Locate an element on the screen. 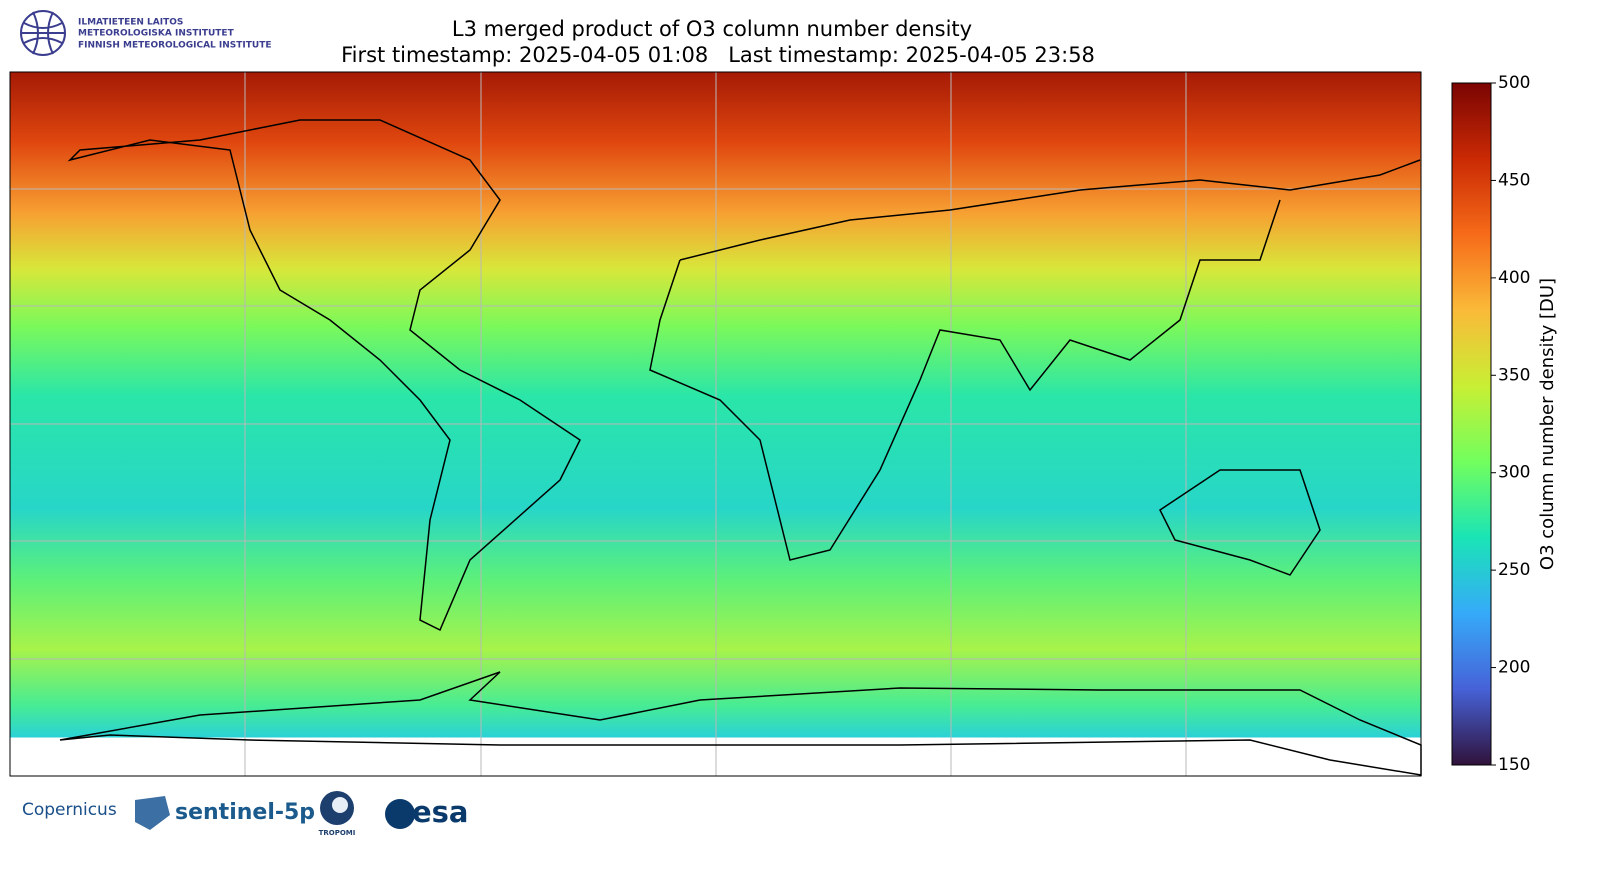 The image size is (1609, 870). sentinel-icon is located at coordinates (152, 813).